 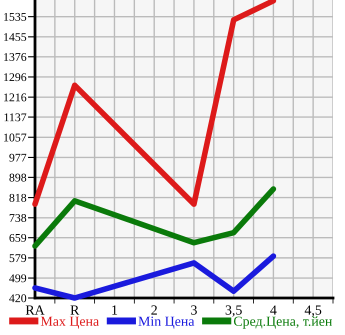 I want to click on y-tick-label: 420, so click(x=17, y=298).